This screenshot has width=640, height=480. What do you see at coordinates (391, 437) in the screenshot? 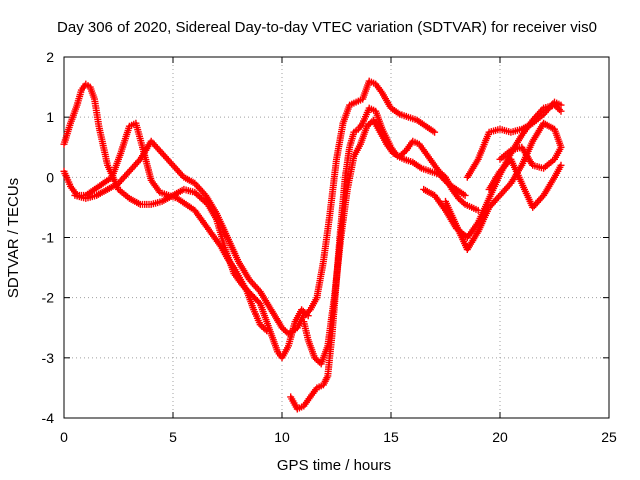
I see `x-tick-label: 15` at bounding box center [391, 437].